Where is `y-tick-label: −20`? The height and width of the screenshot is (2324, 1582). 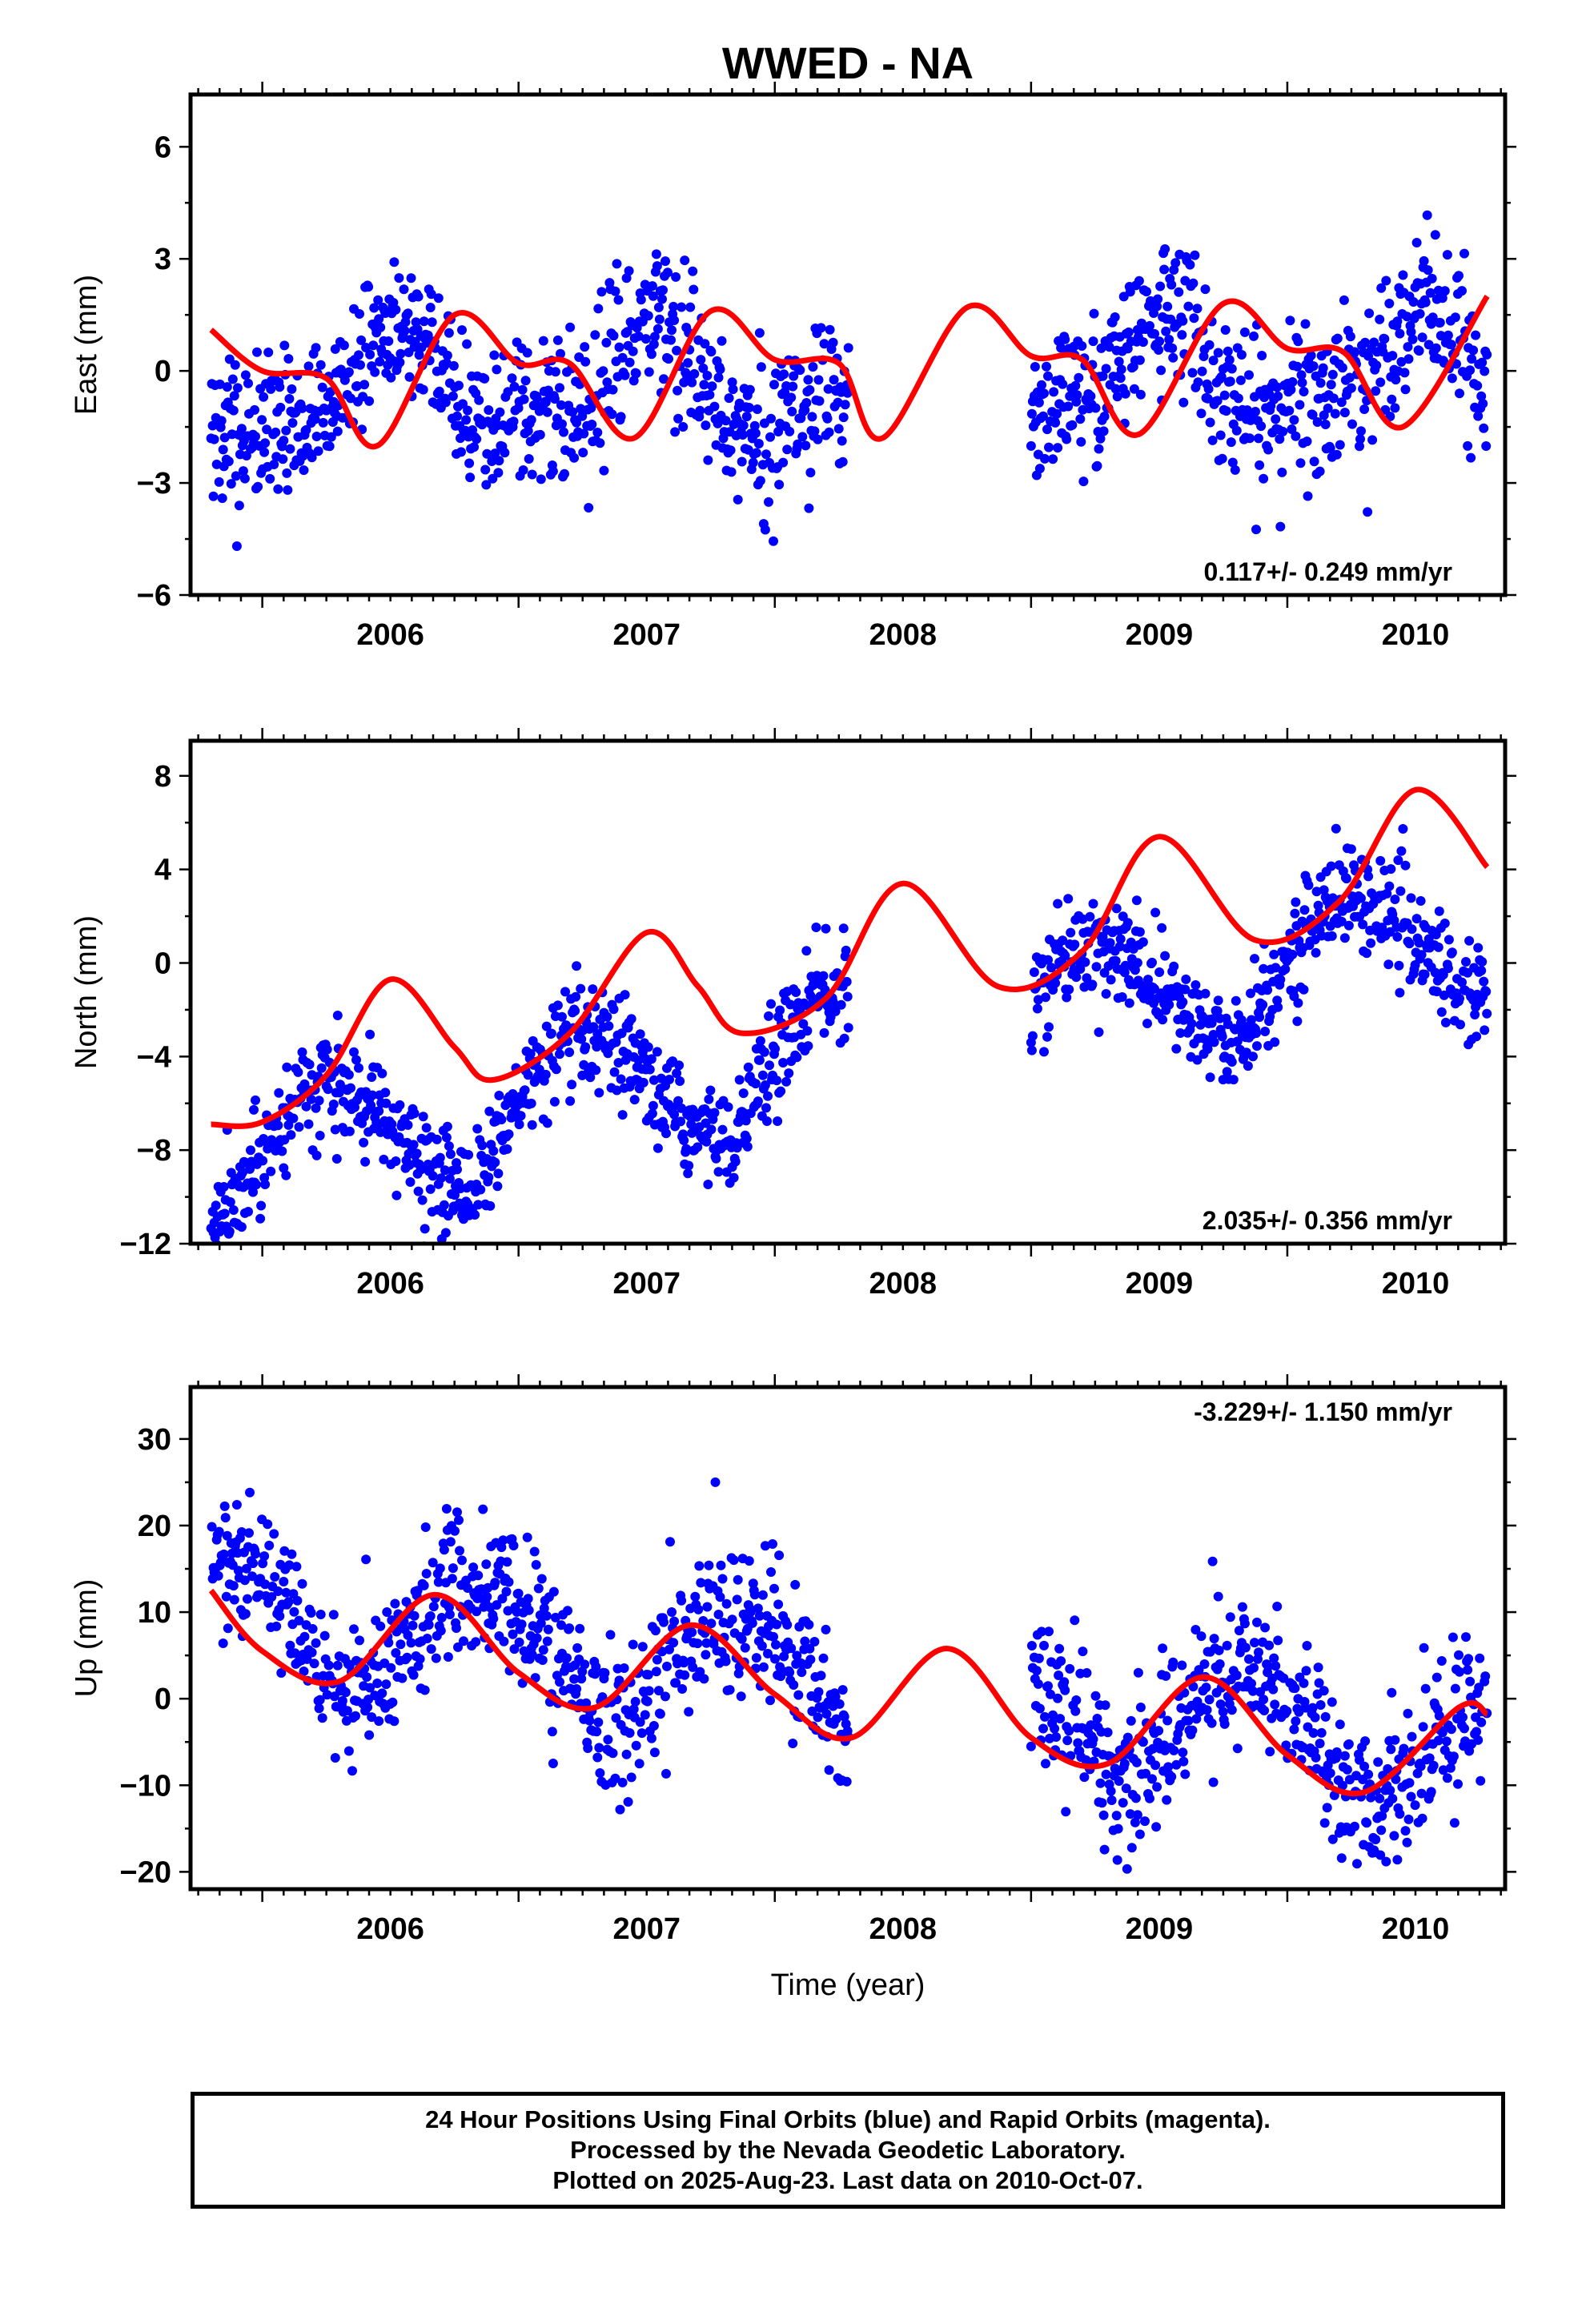
y-tick-label: −20 is located at coordinates (145, 1873).